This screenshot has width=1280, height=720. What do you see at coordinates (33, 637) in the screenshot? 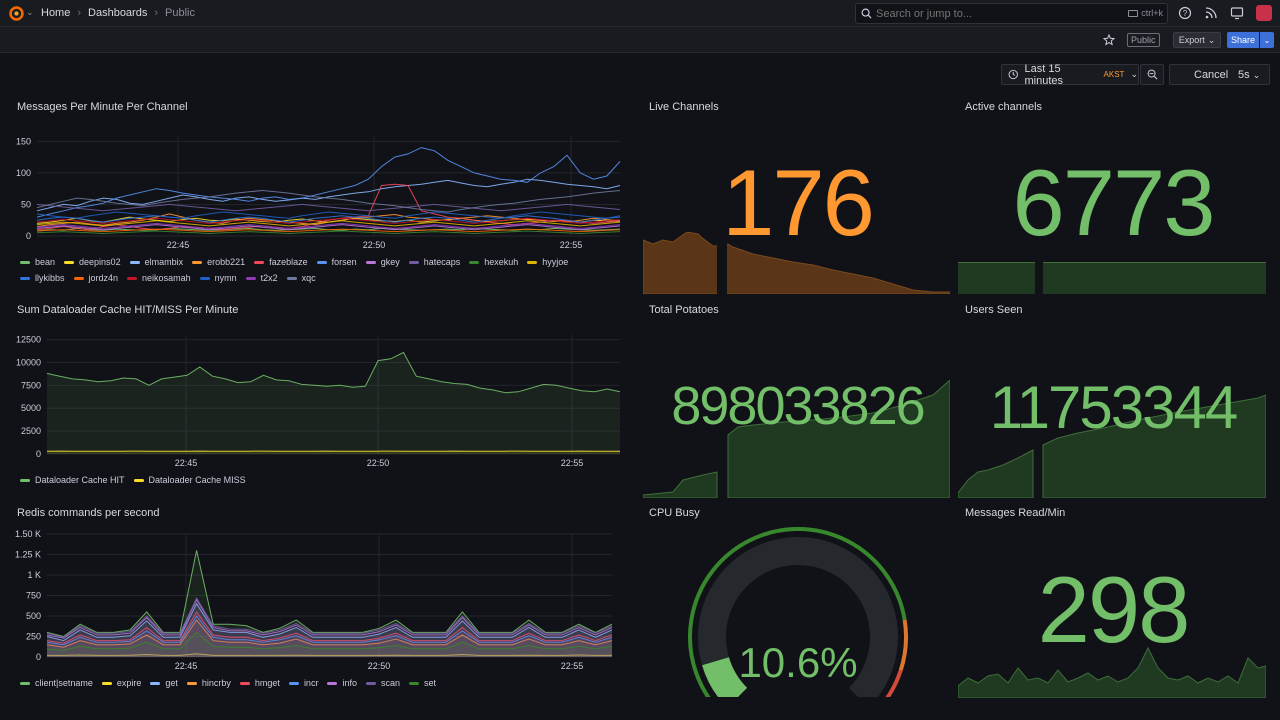
I see `y-tick-label: 250` at bounding box center [33, 637].